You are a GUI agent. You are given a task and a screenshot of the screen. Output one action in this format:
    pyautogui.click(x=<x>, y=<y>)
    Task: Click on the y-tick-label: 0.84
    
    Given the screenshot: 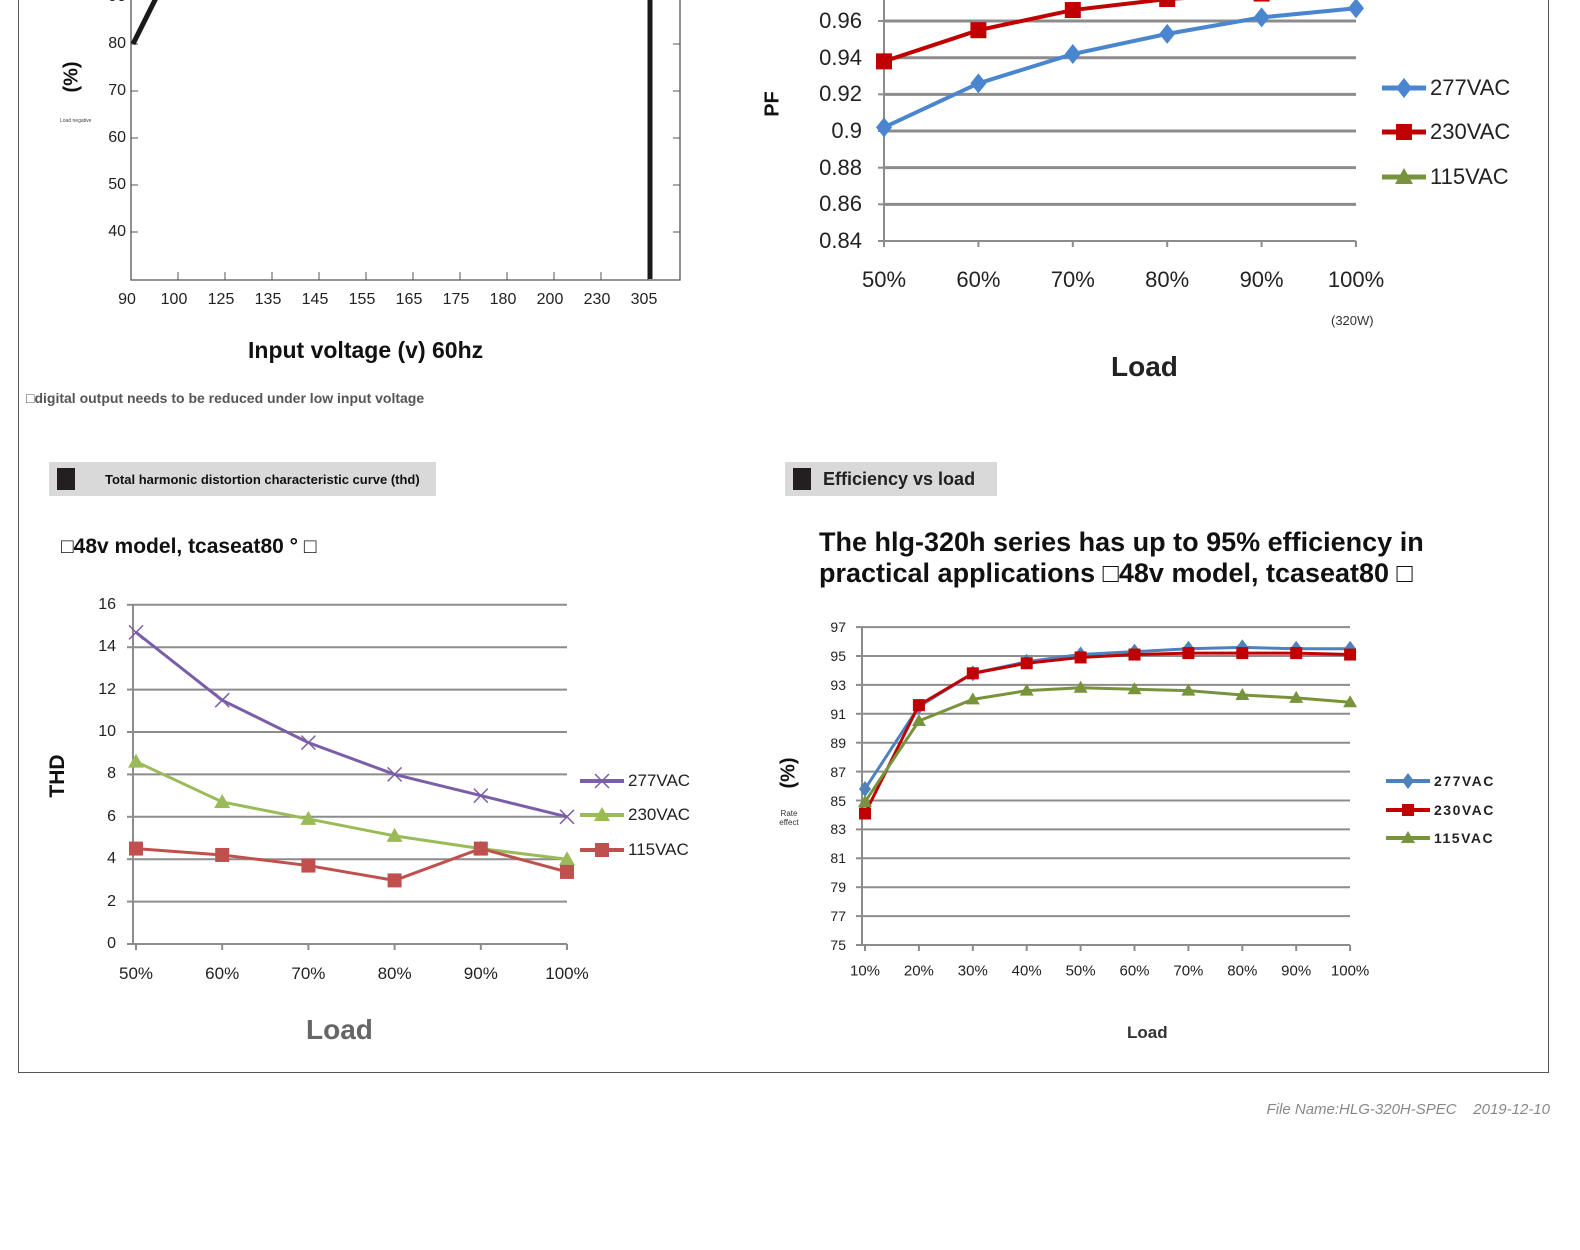 What is the action you would take?
    pyautogui.click(x=840, y=240)
    